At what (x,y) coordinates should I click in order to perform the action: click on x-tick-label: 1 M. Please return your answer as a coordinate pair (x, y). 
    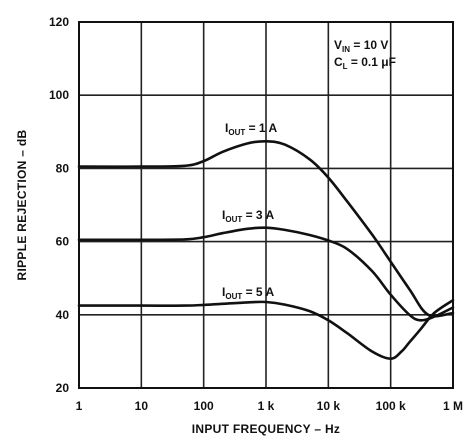
    Looking at the image, I should click on (453, 406).